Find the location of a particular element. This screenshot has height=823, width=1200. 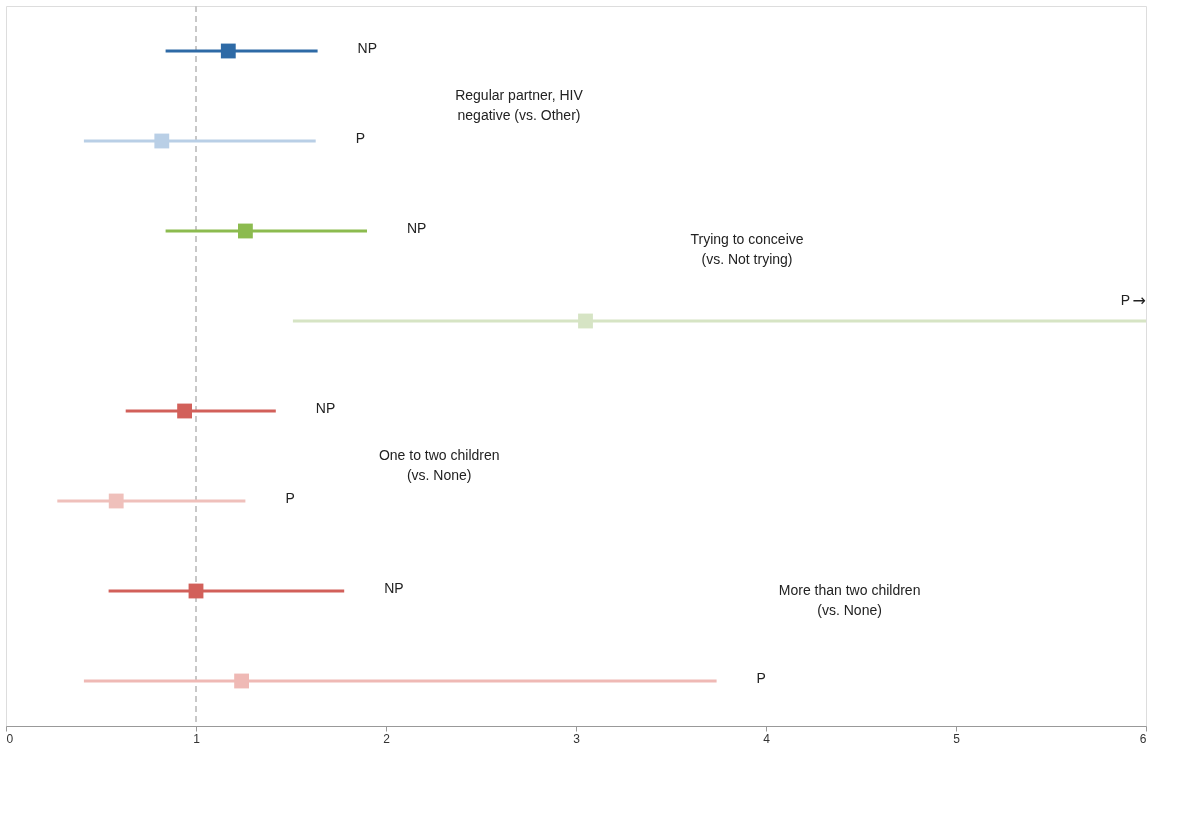

x-tick-label: 3 is located at coordinates (577, 738).